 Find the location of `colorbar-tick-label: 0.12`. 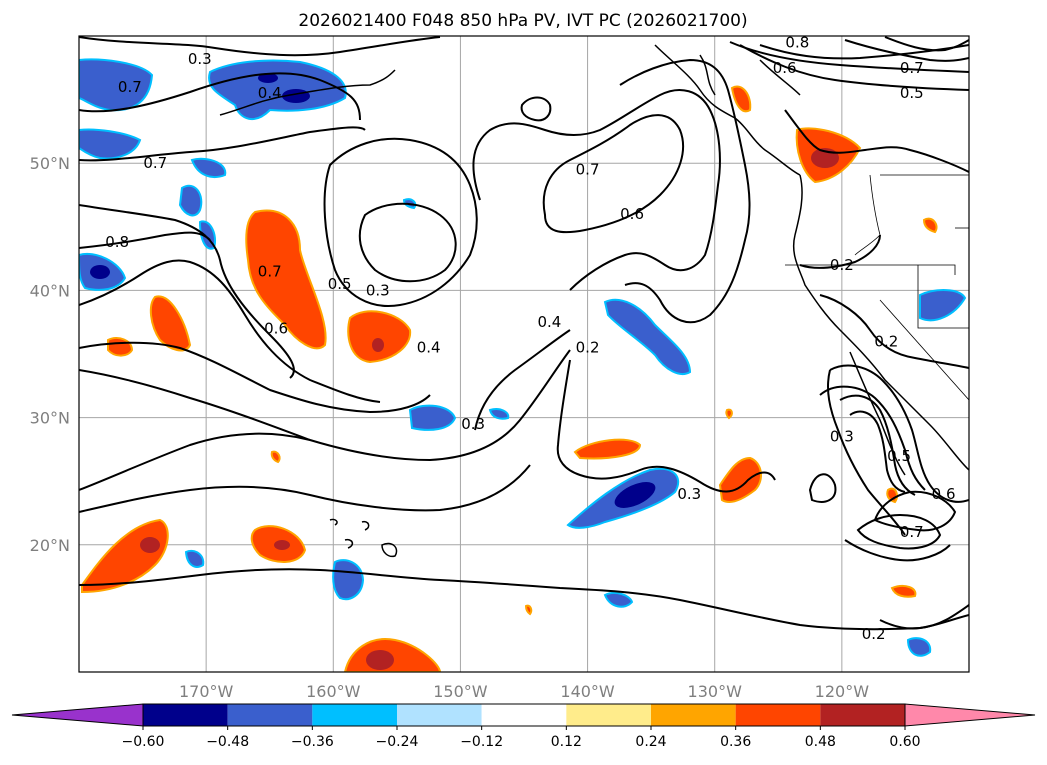

colorbar-tick-label: 0.12 is located at coordinates (566, 742).